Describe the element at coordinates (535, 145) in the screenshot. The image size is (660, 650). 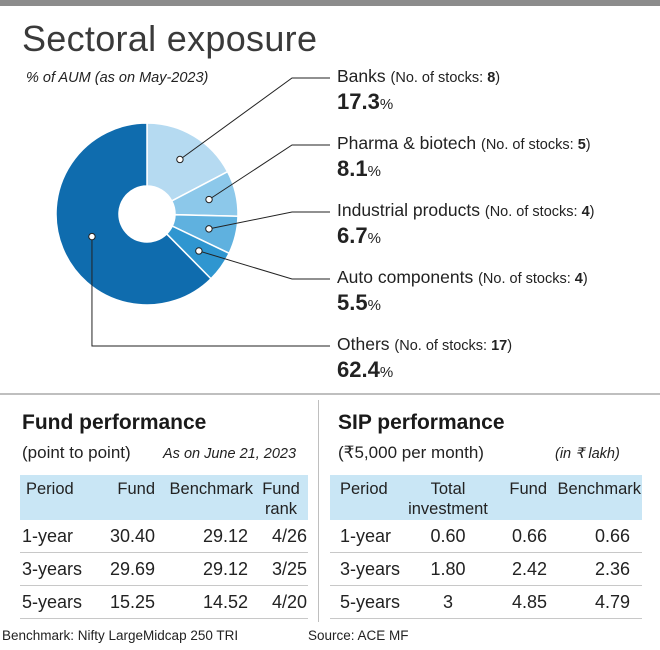
I see `stock-count: (No. of stocks: 5)` at that location.